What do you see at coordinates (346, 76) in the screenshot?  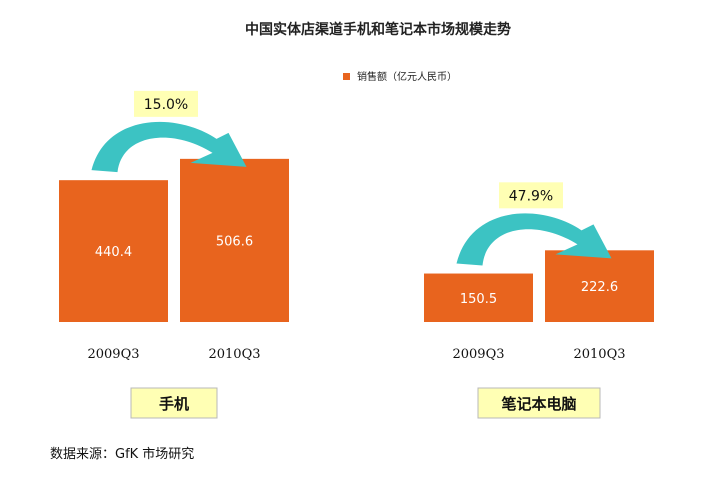 I see `legend-swatch` at bounding box center [346, 76].